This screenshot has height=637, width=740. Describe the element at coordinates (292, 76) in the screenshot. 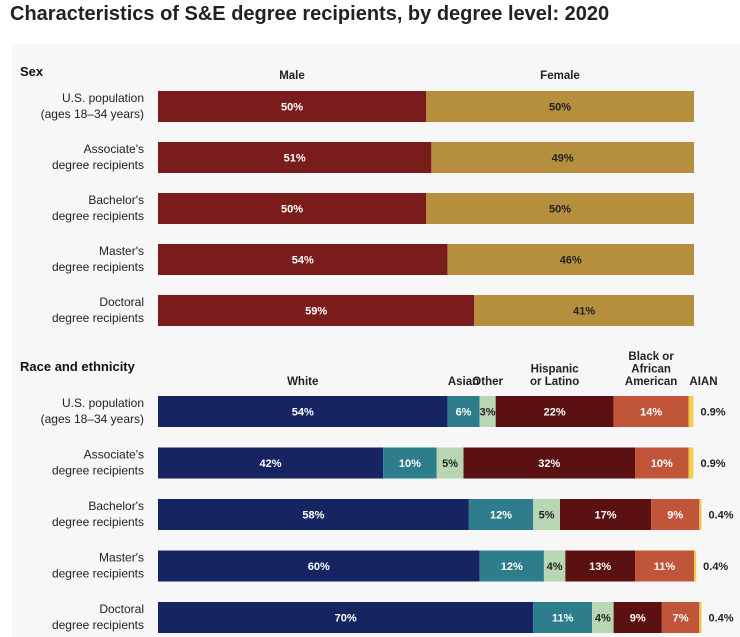

I see `legend-label: Male` at that location.